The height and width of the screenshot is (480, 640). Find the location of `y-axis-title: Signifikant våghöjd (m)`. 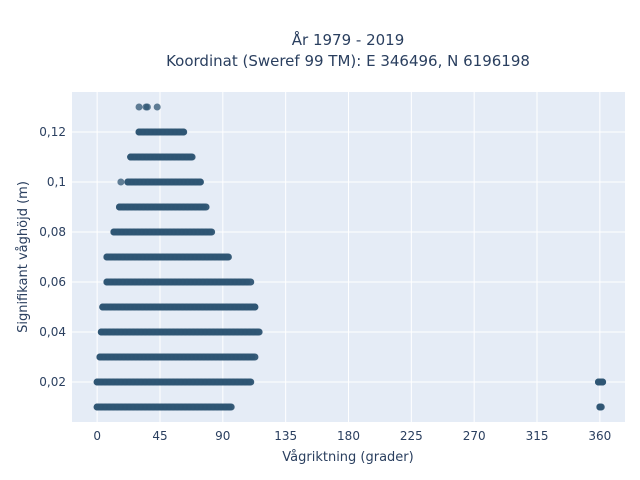

y-axis-title: Signifikant våghöjd (m) is located at coordinates (23, 257).